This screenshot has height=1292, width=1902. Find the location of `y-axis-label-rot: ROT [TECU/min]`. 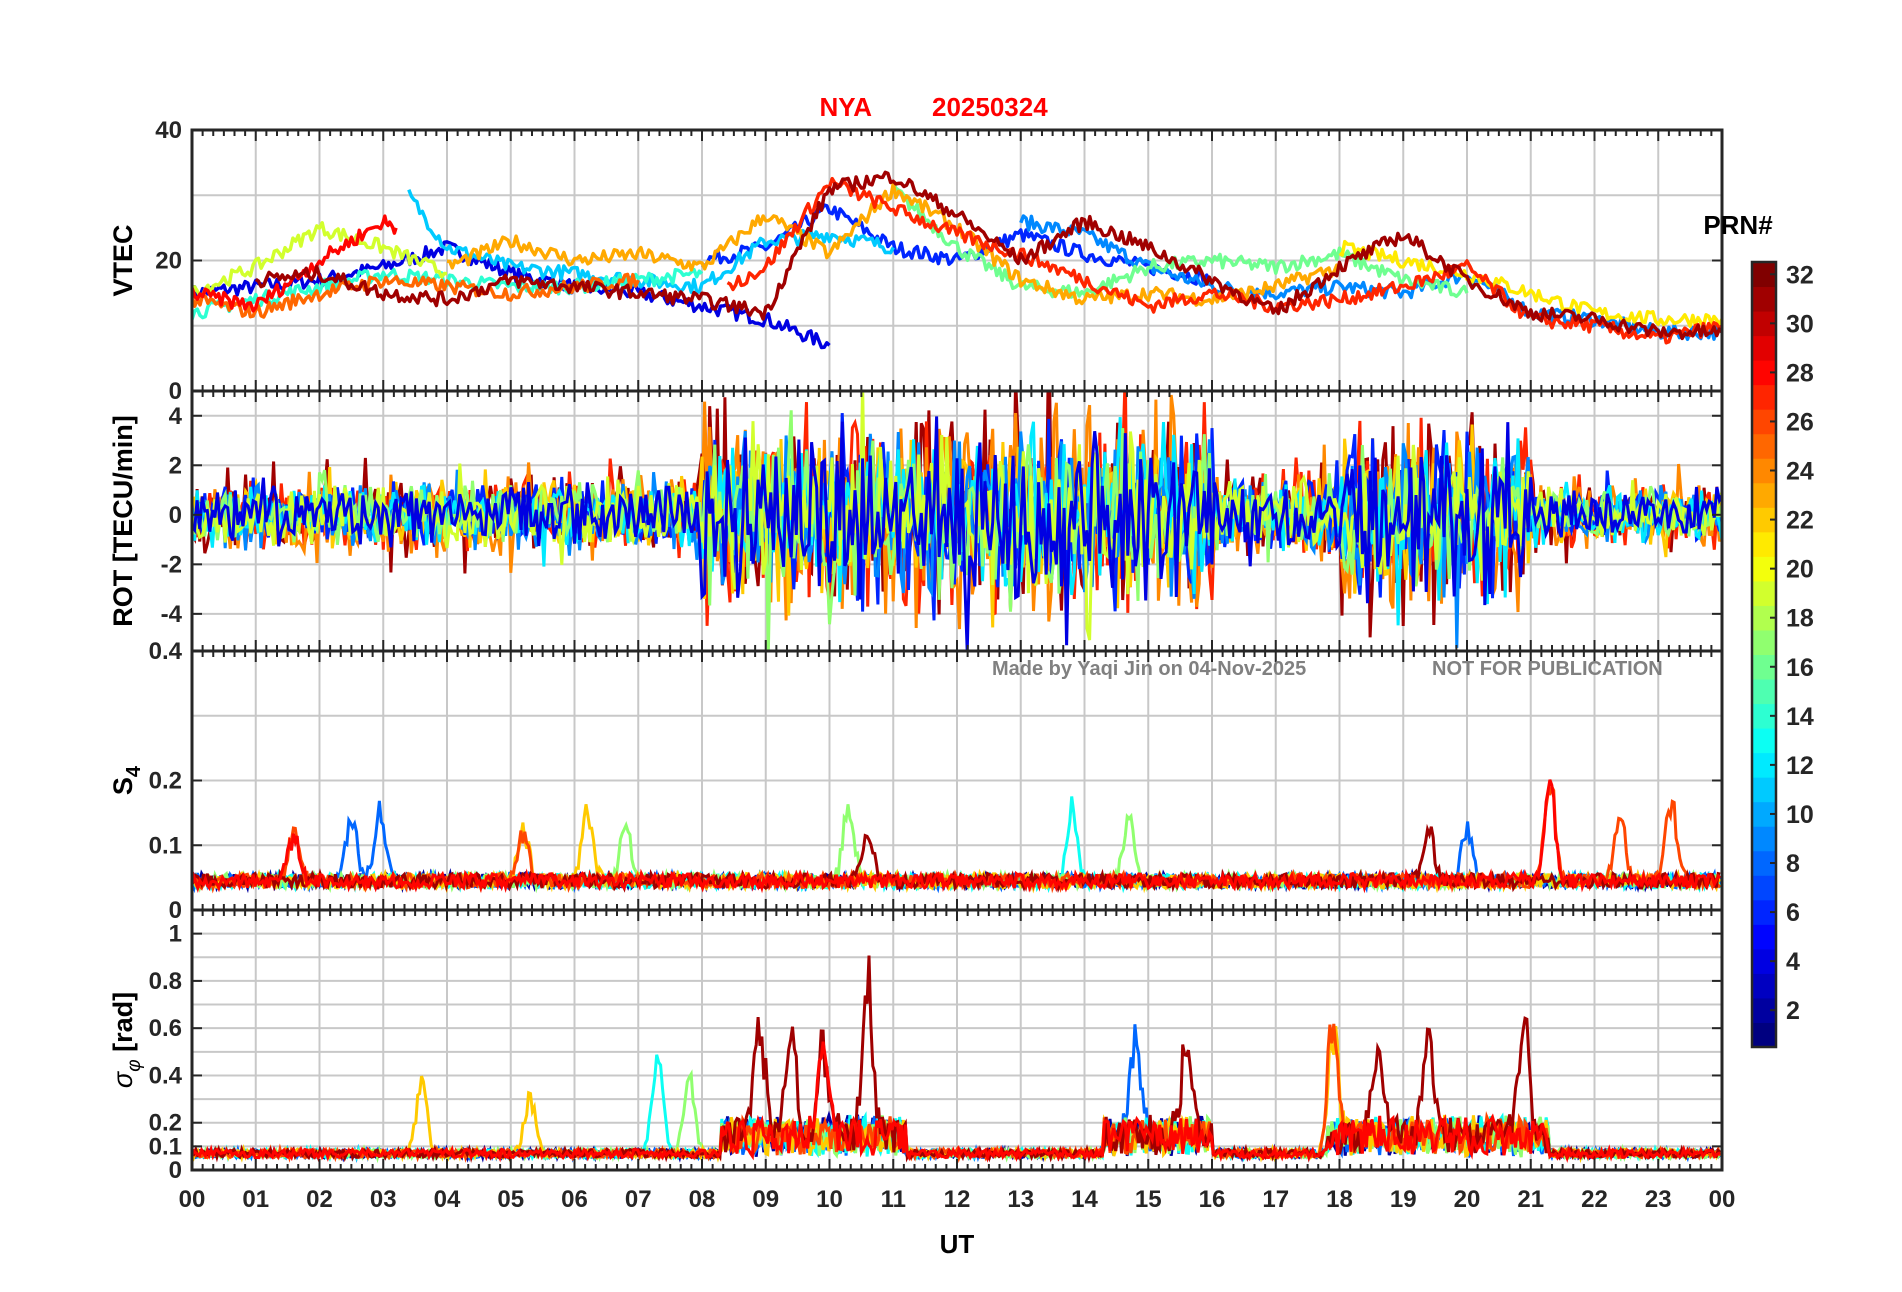

y-axis-label-rot: ROT [TECU/min] is located at coordinates (123, 520).